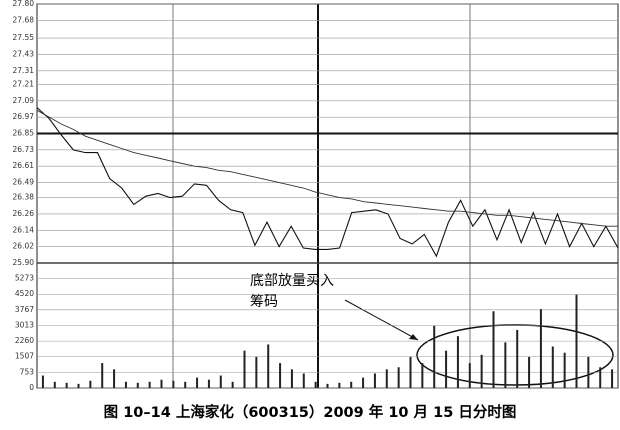 The height and width of the screenshot is (430, 620). Describe the element at coordinates (24, 246) in the screenshot. I see `y-tick-label: 26.02` at that location.